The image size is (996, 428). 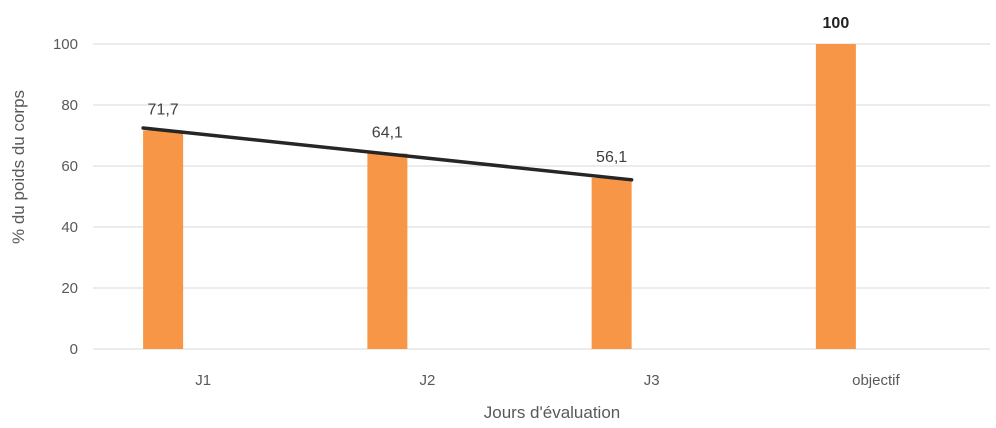 What do you see at coordinates (611, 263) in the screenshot?
I see `bar-j3` at bounding box center [611, 263].